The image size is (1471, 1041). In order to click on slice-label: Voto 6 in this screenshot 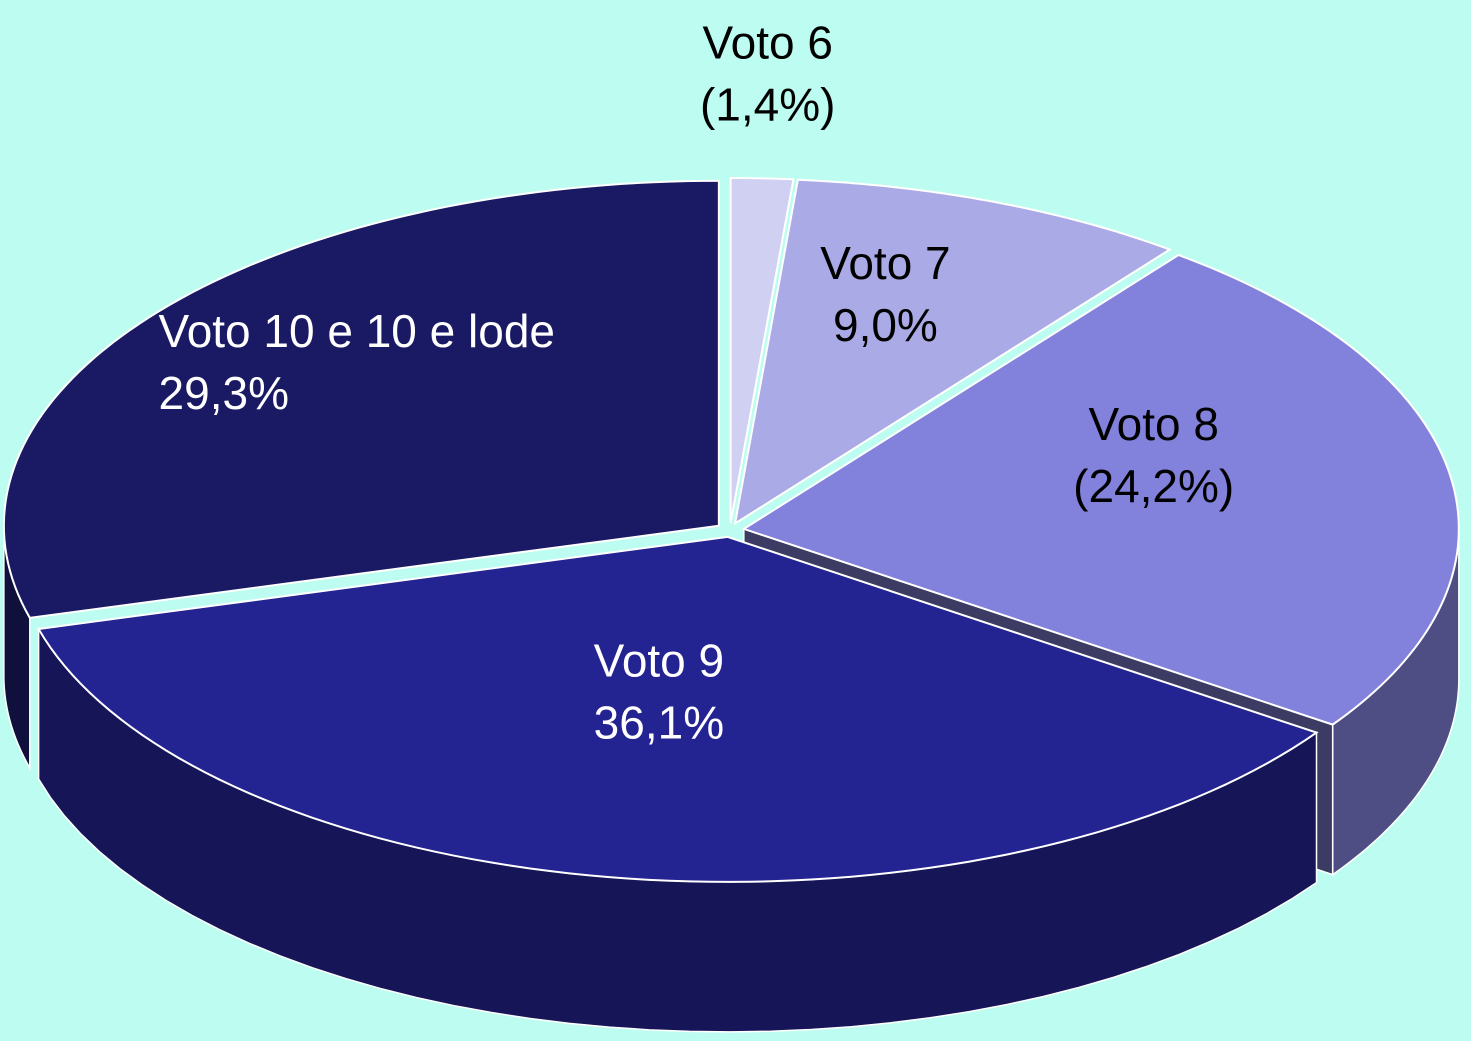, I will do `click(767, 43)`.